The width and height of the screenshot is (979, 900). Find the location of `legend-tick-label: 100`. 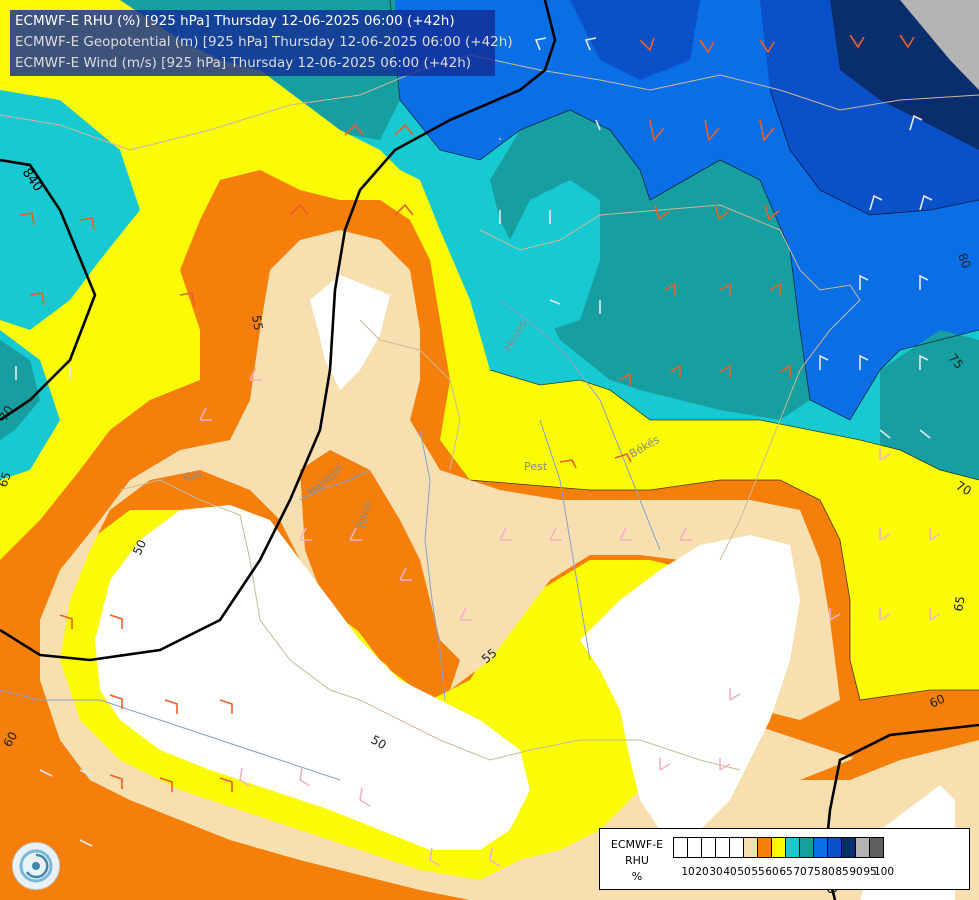

legend-tick-label: 100 is located at coordinates (884, 872).